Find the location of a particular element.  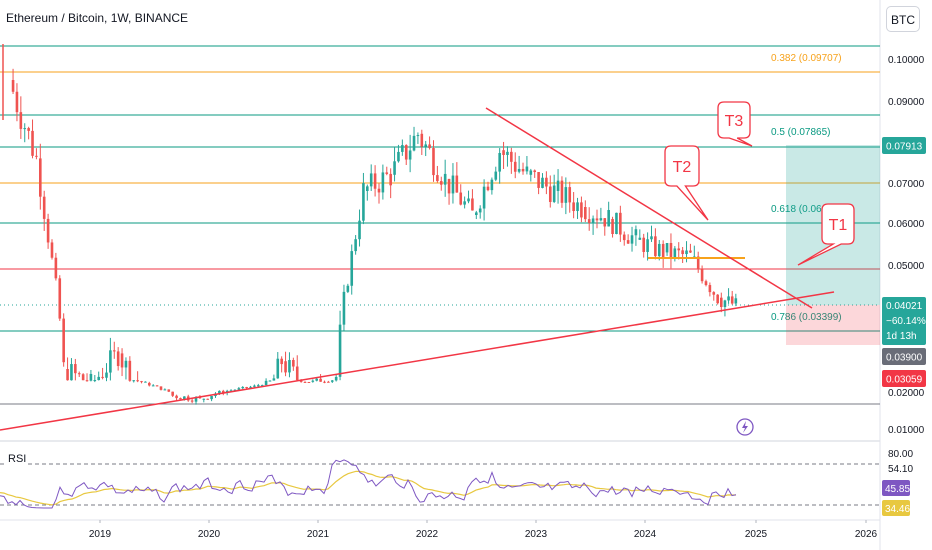

fib-label-05: 0.5 (0.07865) is located at coordinates (801, 132).